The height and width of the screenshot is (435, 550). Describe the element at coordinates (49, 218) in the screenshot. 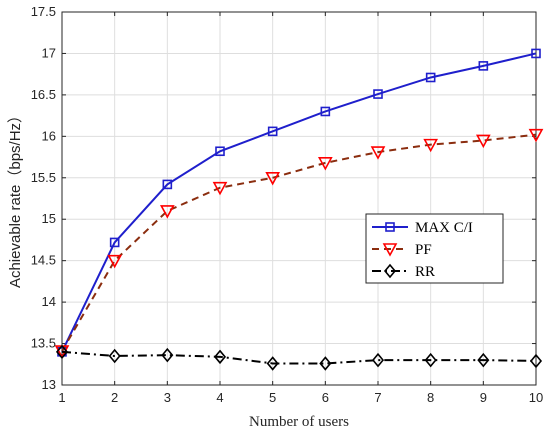

I see `y-tick-label: 15` at that location.